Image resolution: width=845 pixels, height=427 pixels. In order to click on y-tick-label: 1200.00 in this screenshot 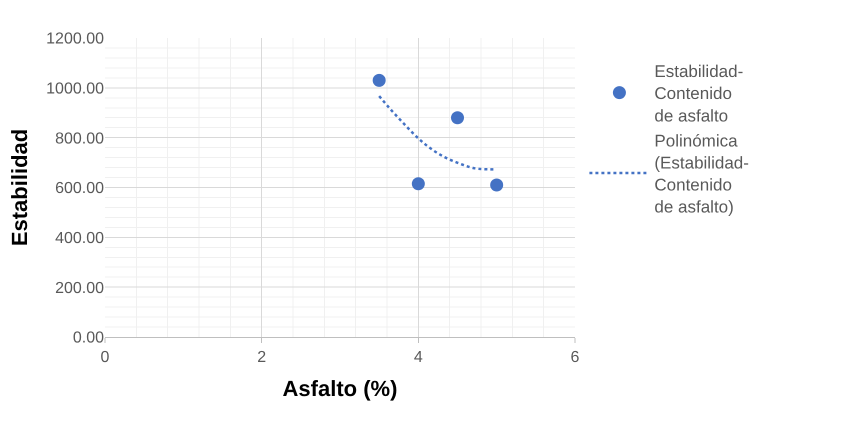, I will do `click(75, 39)`.